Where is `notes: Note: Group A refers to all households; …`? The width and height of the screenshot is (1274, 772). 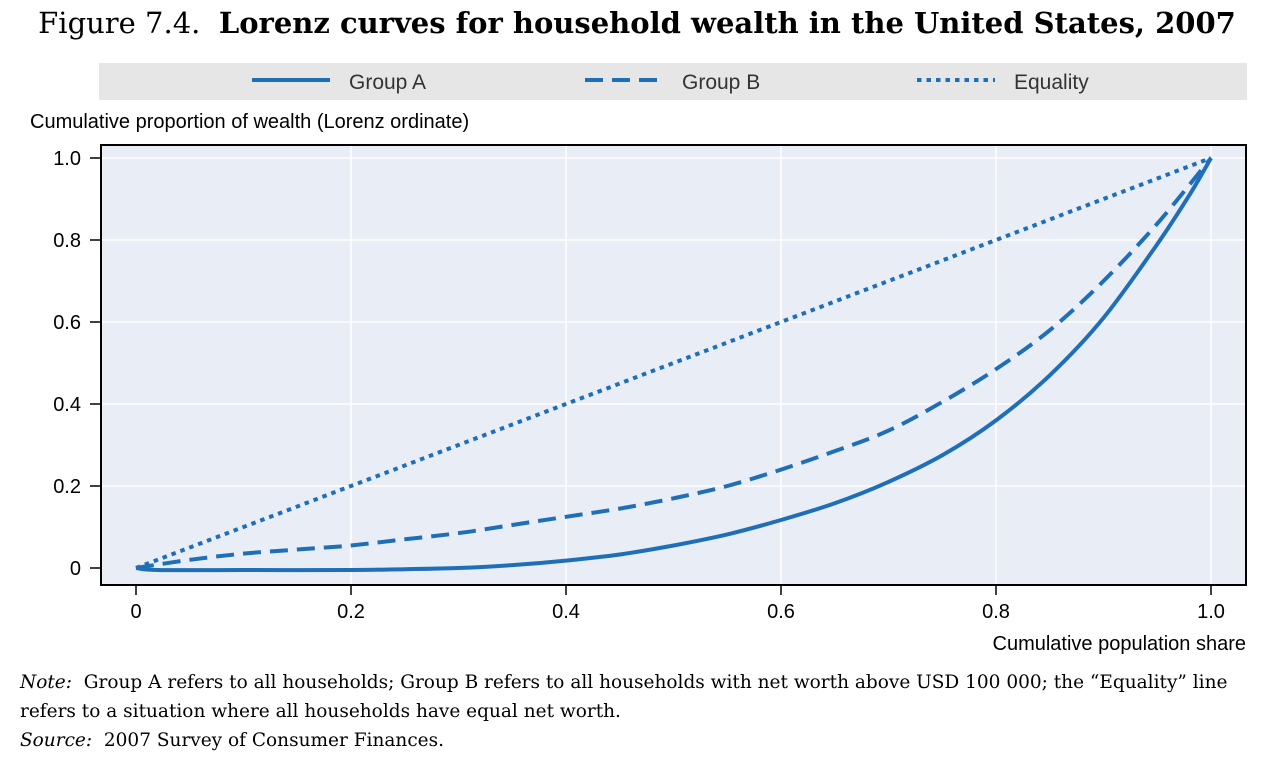
notes: Note: Group A refers to all households; … is located at coordinates (642, 711).